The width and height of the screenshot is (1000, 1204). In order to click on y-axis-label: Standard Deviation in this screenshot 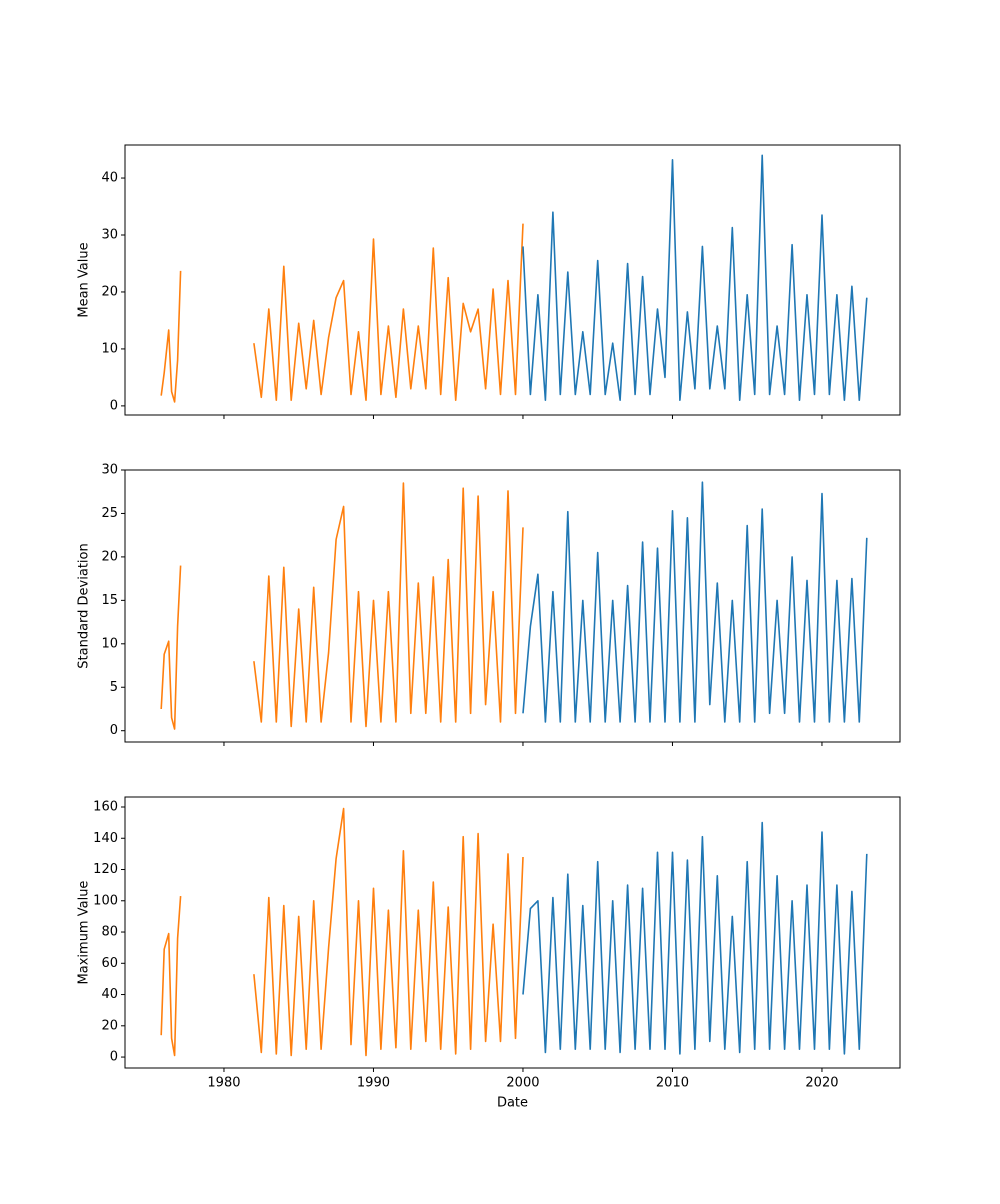, I will do `click(84, 605)`.